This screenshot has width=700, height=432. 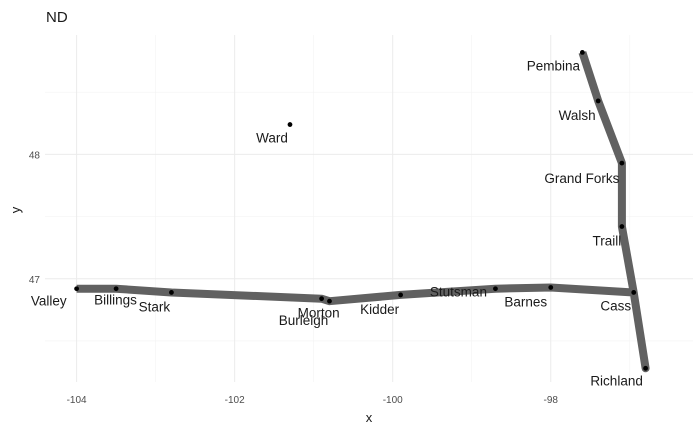 What do you see at coordinates (551, 400) in the screenshot?
I see `x-tick-label: -98` at bounding box center [551, 400].